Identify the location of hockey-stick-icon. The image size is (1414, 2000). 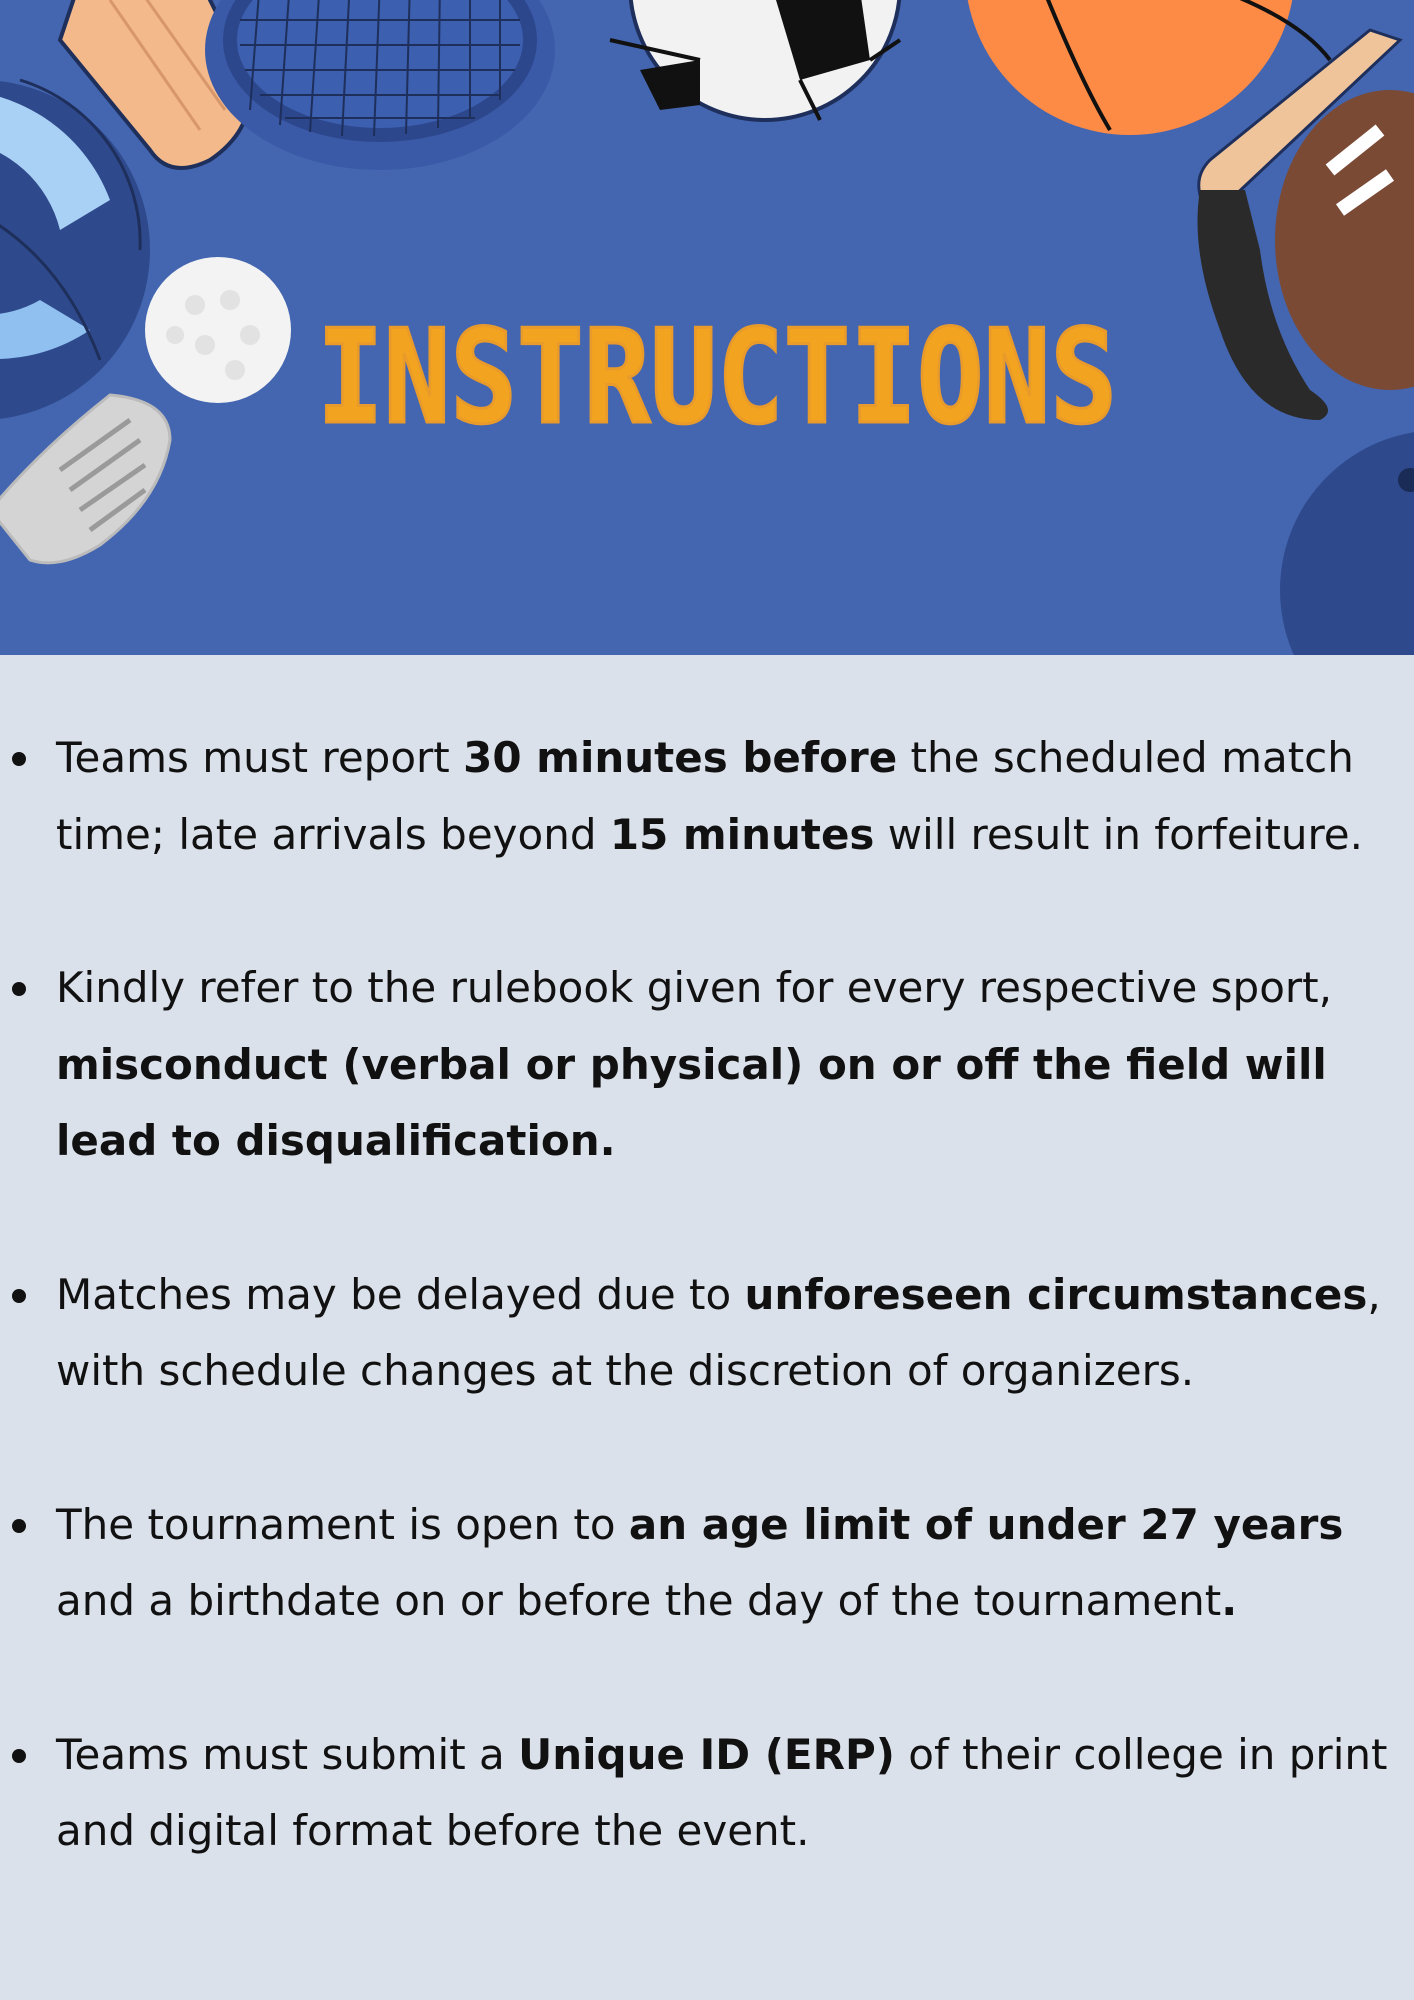
(1300, 224).